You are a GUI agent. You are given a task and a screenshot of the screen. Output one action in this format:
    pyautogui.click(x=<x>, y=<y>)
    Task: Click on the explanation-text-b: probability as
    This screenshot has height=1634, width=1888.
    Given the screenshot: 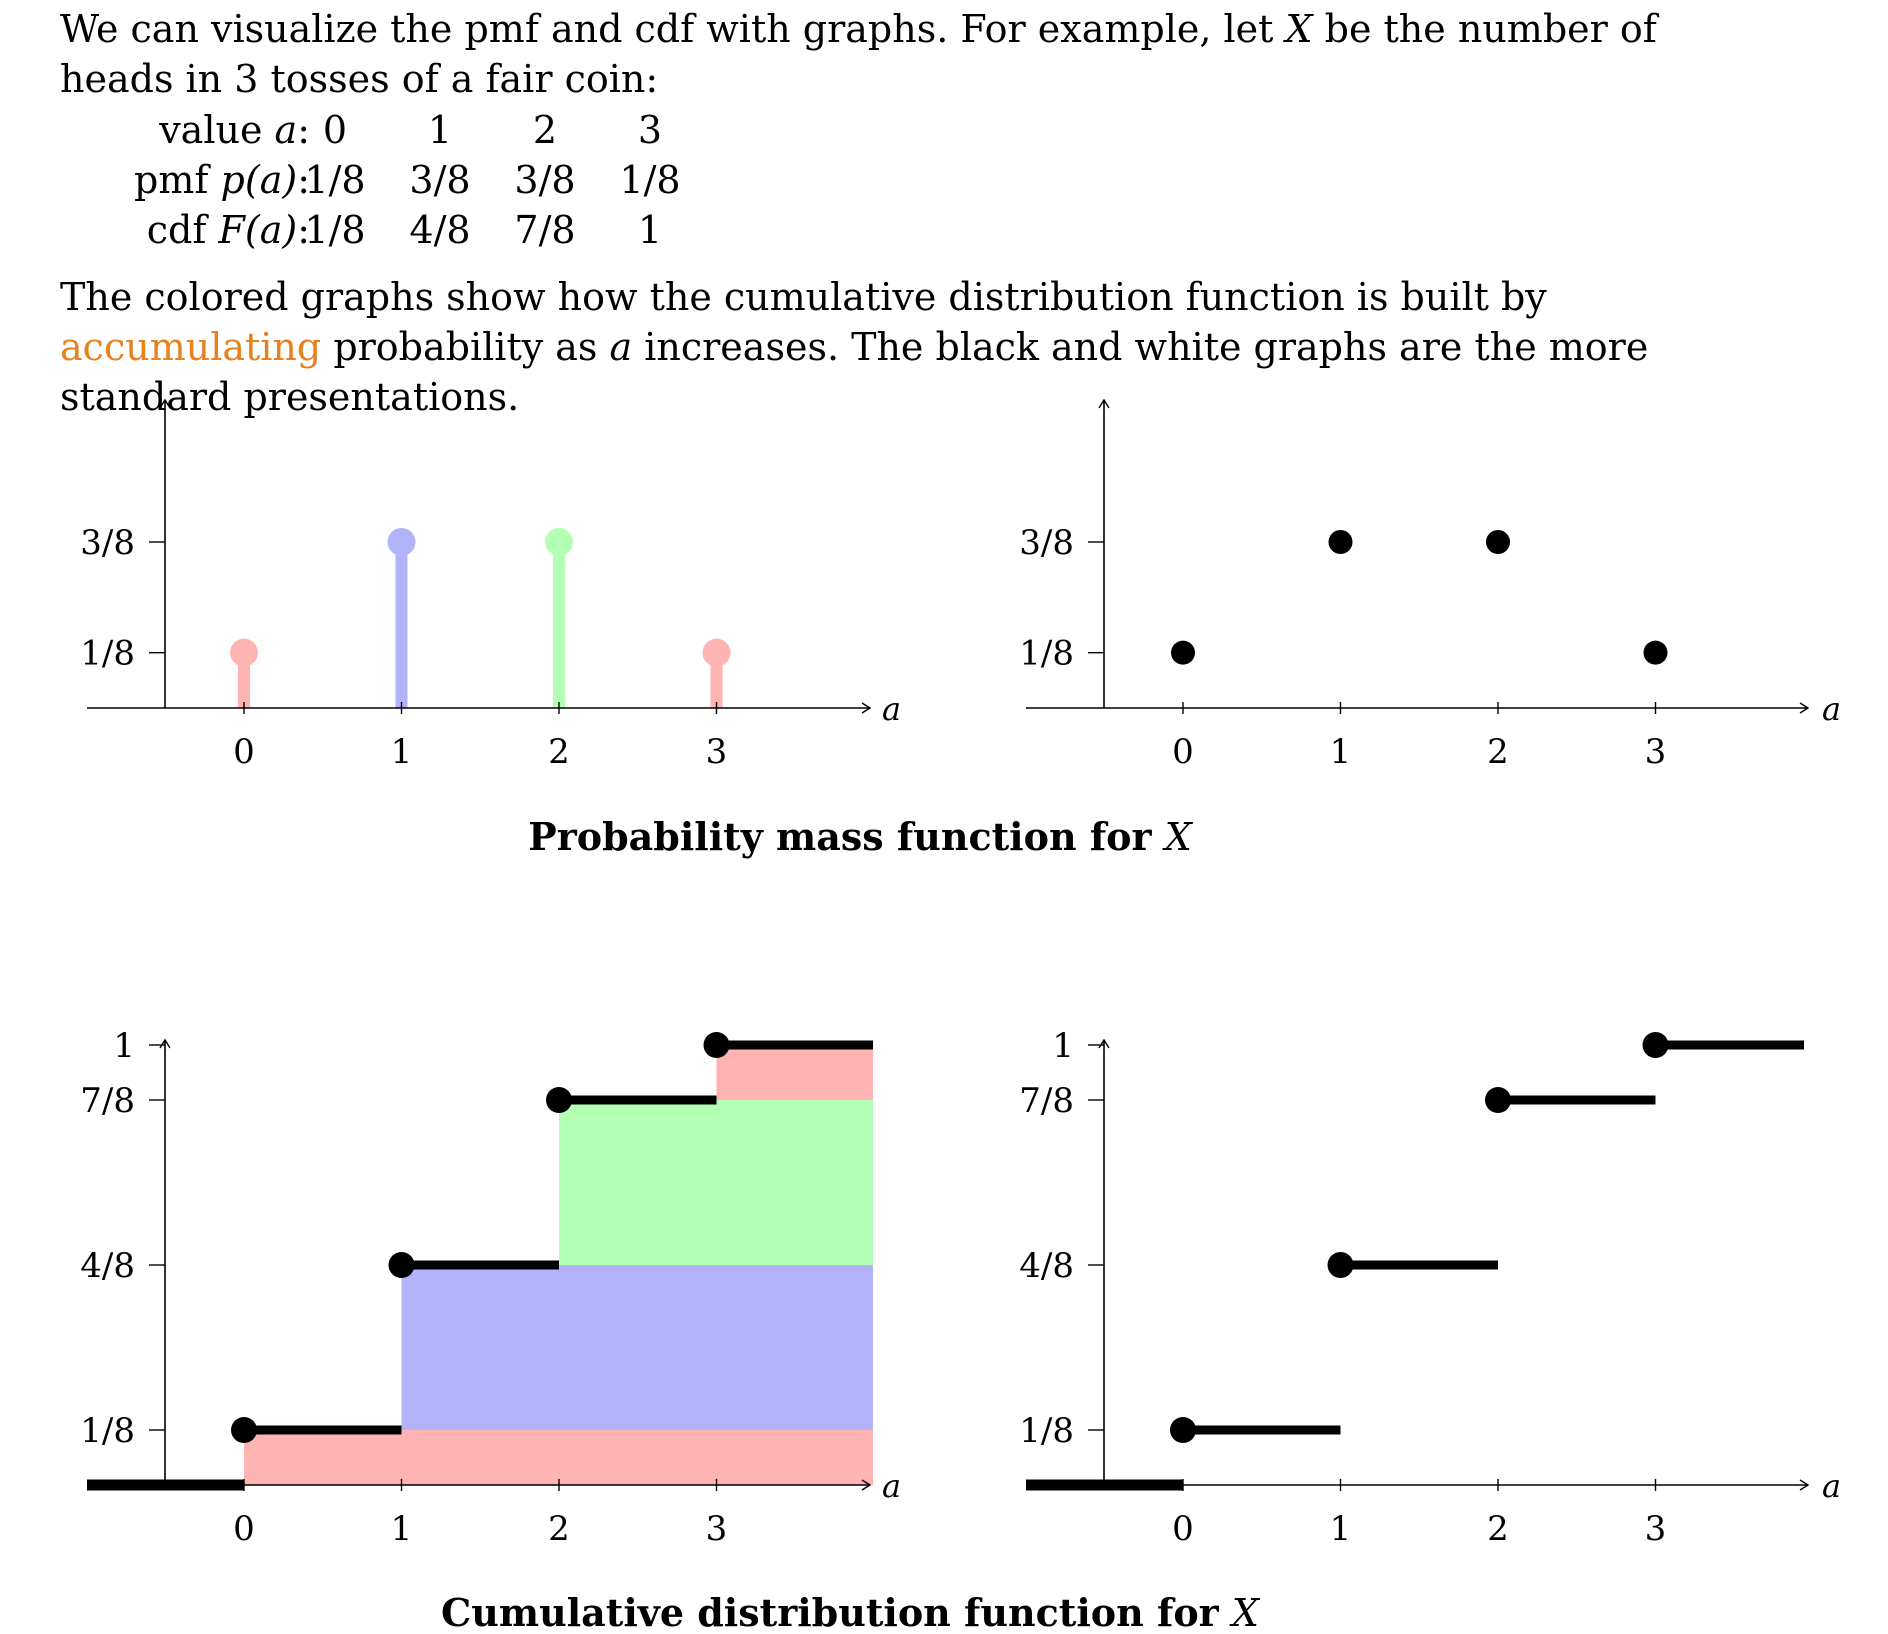 What is the action you would take?
    pyautogui.click(x=465, y=347)
    